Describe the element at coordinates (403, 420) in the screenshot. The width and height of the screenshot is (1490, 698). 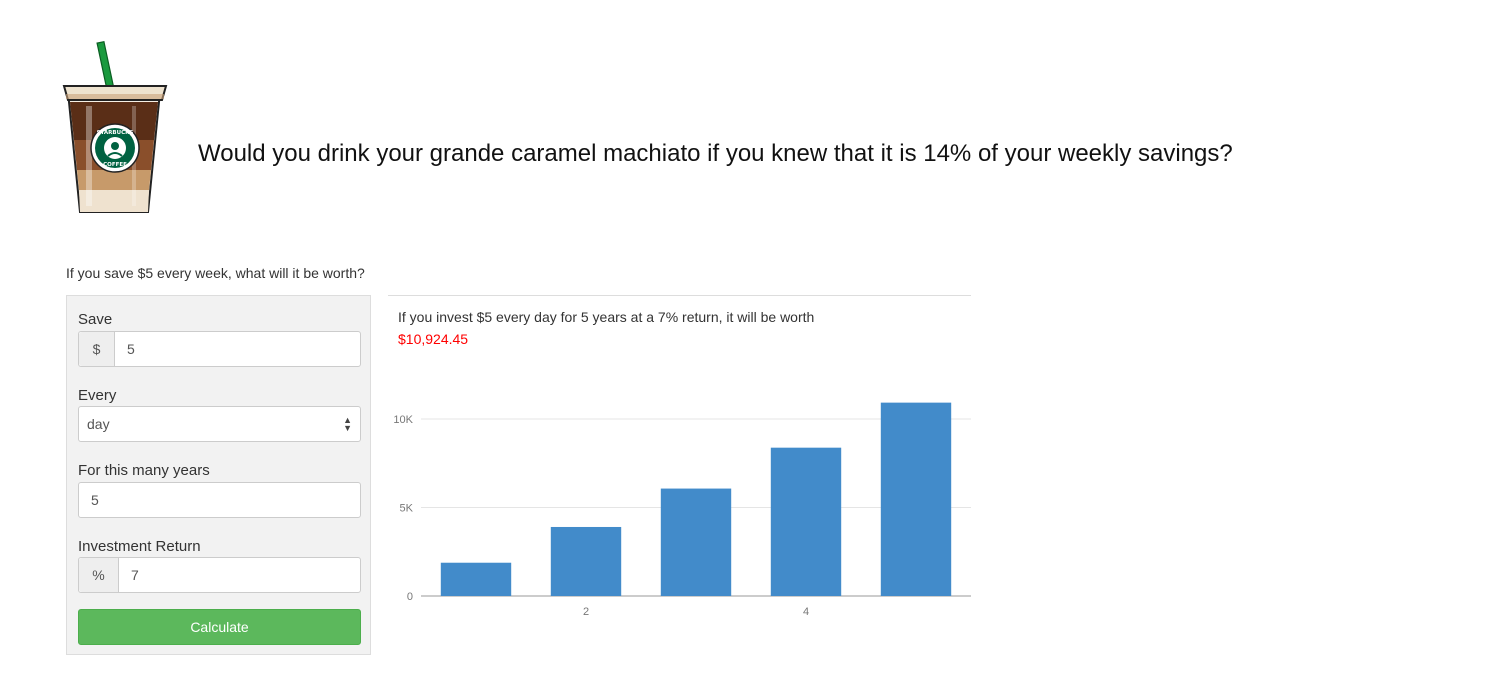
I see `y-tick-label: 10K` at that location.